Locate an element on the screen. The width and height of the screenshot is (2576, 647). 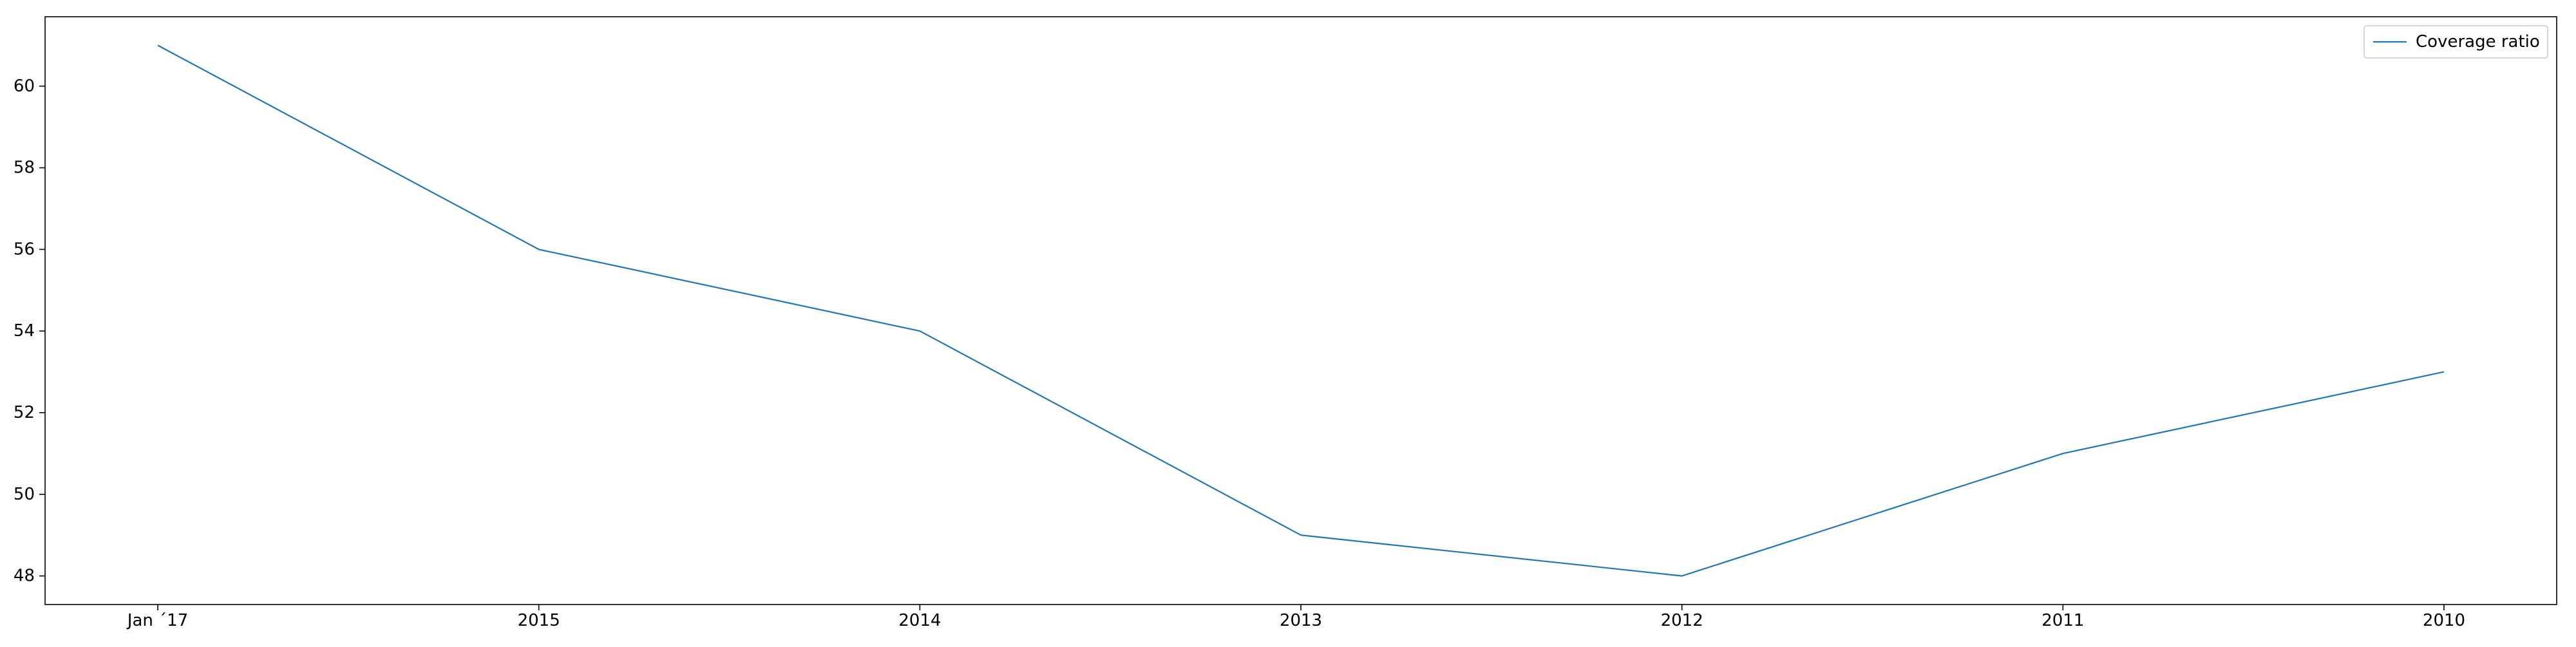
y-tick-label: 54 is located at coordinates (24, 331).